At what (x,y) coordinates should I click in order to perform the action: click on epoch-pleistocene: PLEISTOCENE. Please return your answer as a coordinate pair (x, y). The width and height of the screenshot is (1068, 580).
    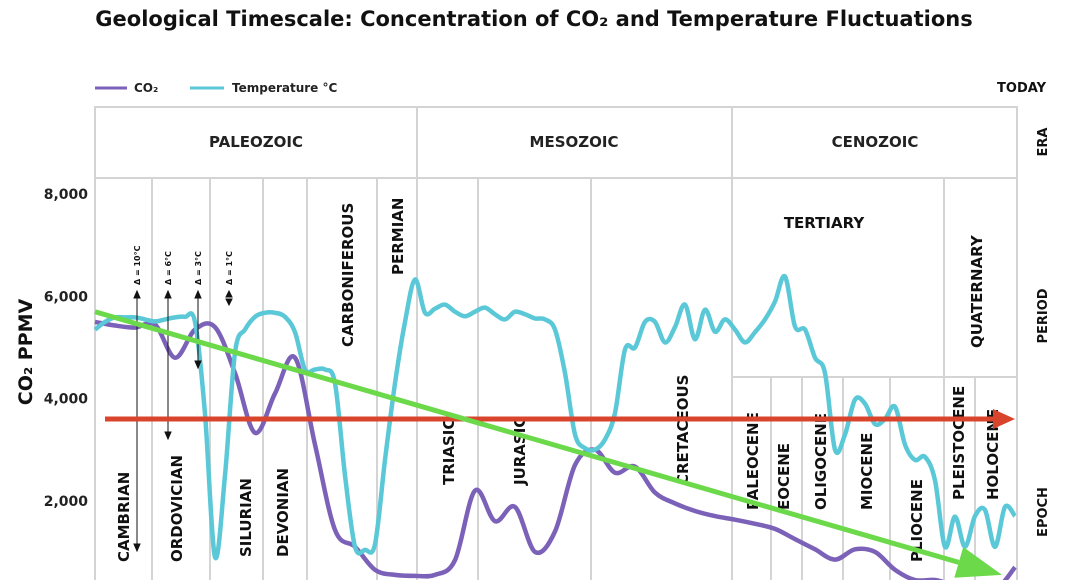
    Looking at the image, I should click on (959, 443).